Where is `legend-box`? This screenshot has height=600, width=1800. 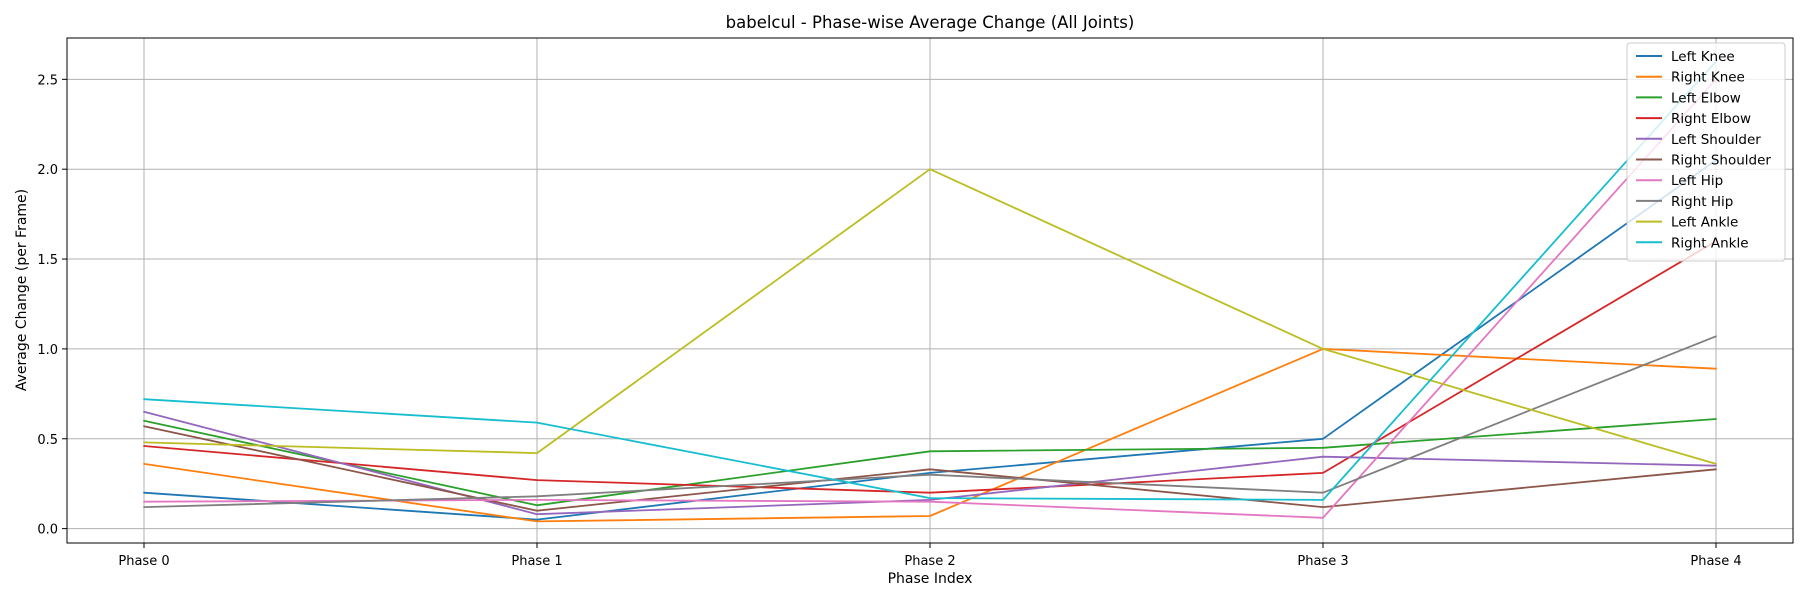 legend-box is located at coordinates (1706, 152).